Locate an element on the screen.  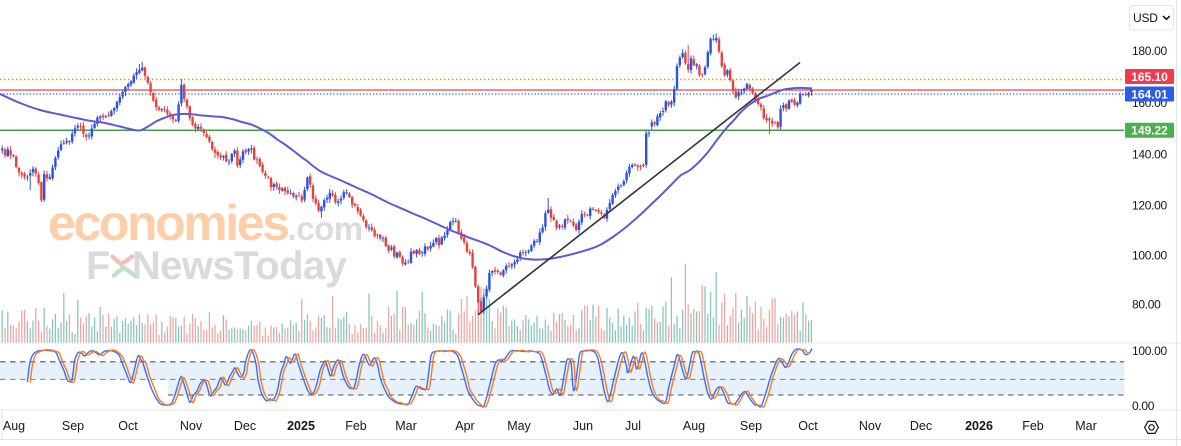
svg-text: 120.00 is located at coordinates (1150, 206).